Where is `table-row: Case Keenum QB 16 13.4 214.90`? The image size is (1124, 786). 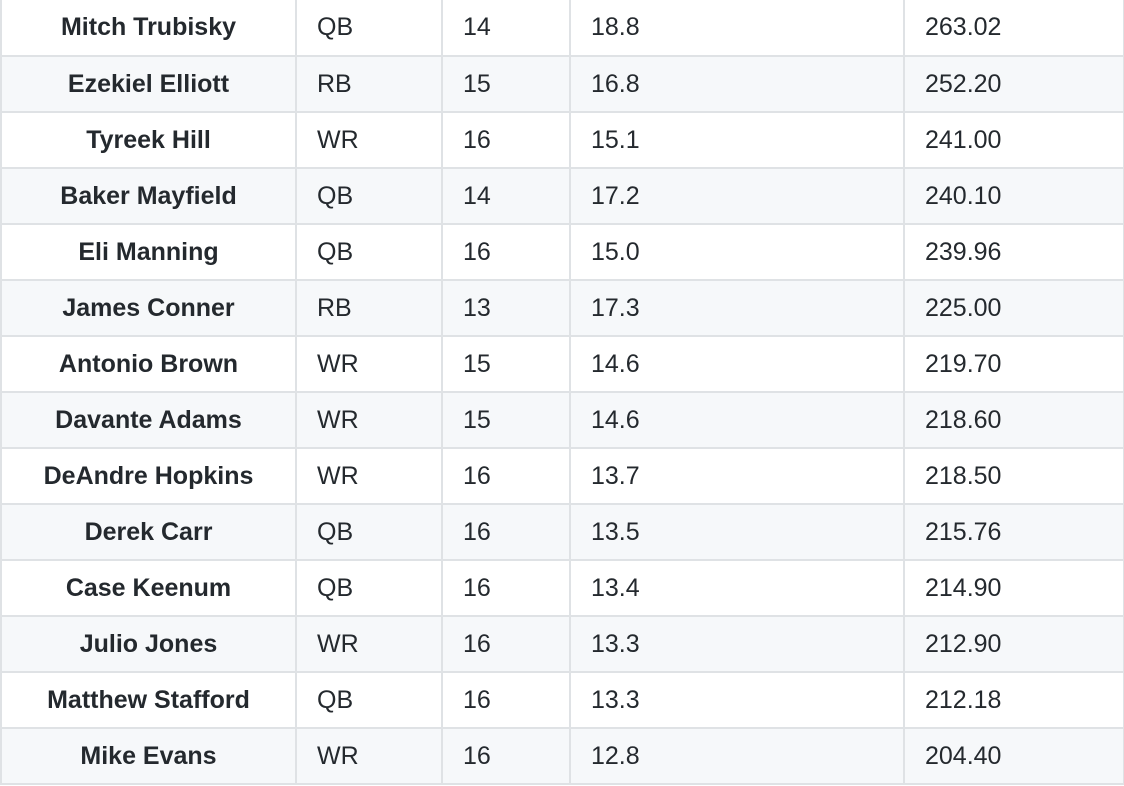
table-row: Case Keenum QB 16 13.4 214.90 is located at coordinates (562, 588).